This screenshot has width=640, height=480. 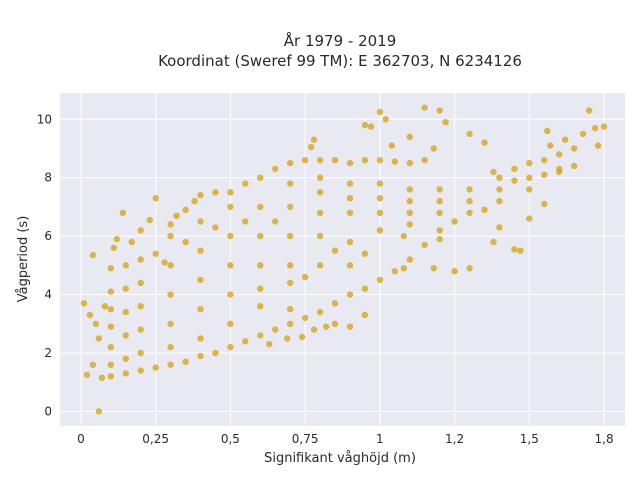 I want to click on y-tick-label: 10, so click(x=44, y=119).